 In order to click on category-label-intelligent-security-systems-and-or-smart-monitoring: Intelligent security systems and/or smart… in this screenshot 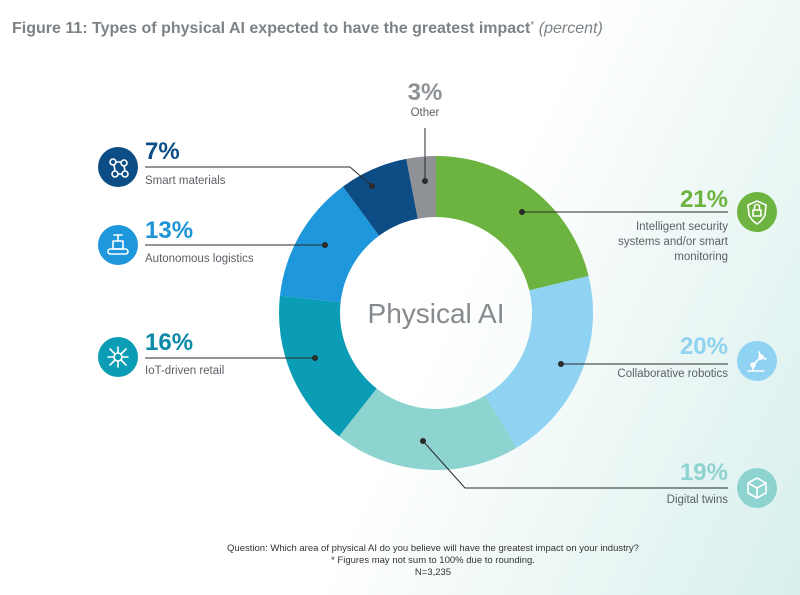, I will do `click(673, 242)`.